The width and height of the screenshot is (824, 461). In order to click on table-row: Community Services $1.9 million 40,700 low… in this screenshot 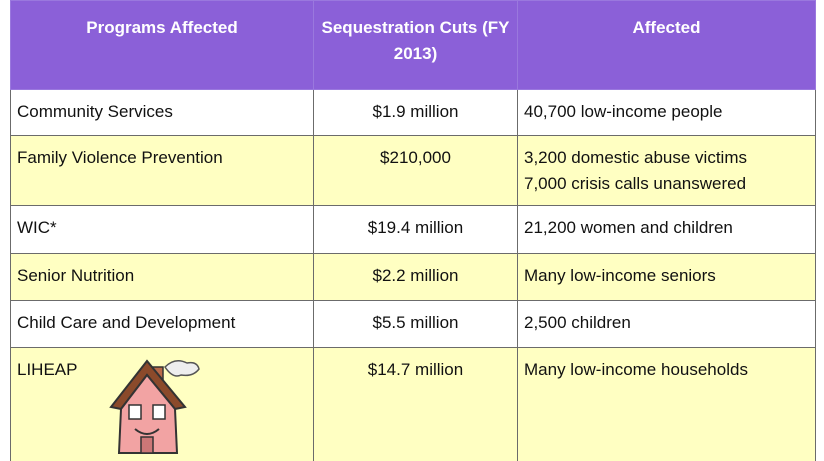, I will do `click(413, 112)`.